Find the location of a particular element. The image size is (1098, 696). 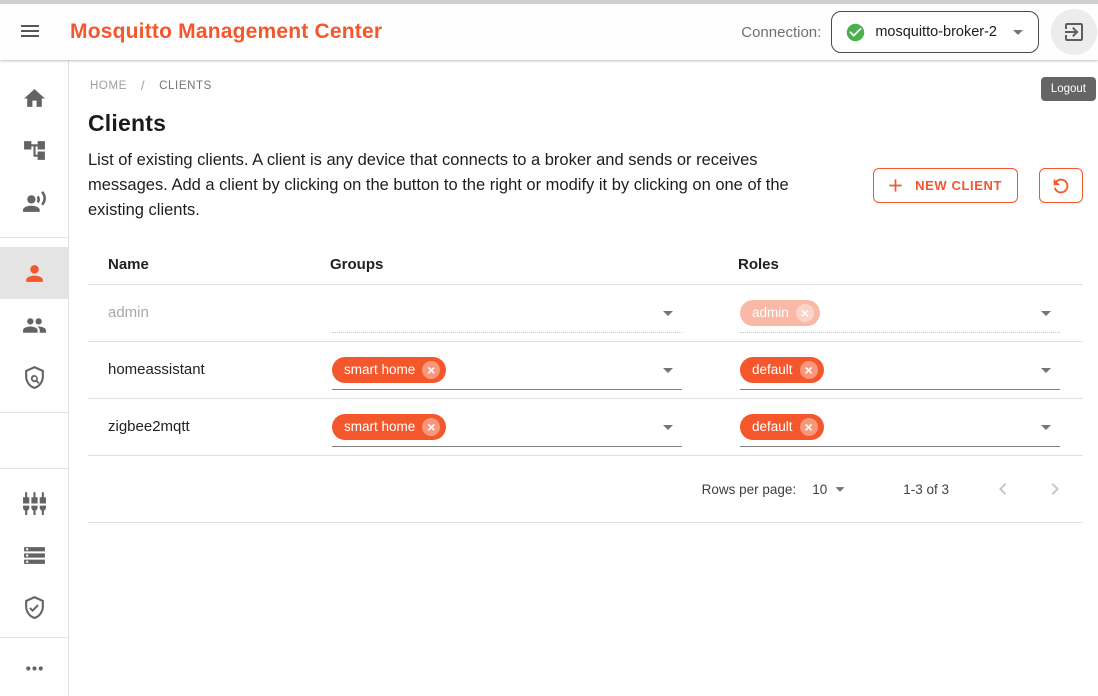

shield-search-icon is located at coordinates (34, 377).